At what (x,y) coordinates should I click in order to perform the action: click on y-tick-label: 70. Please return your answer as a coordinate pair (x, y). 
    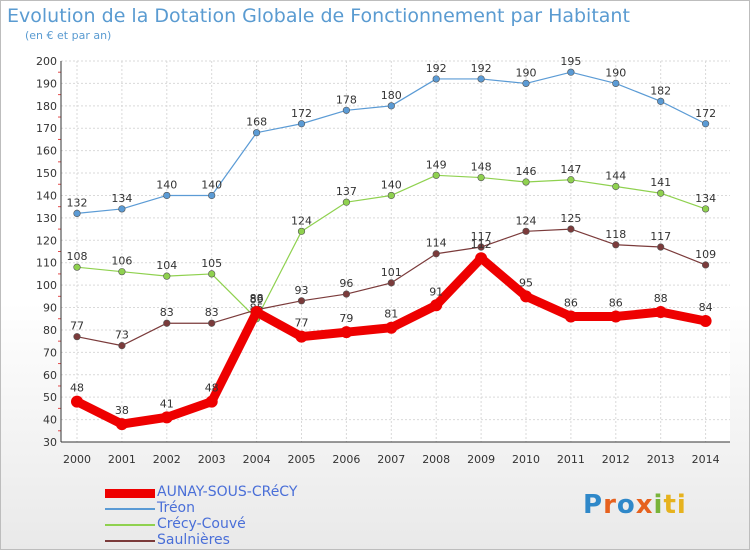
    Looking at the image, I should click on (50, 352).